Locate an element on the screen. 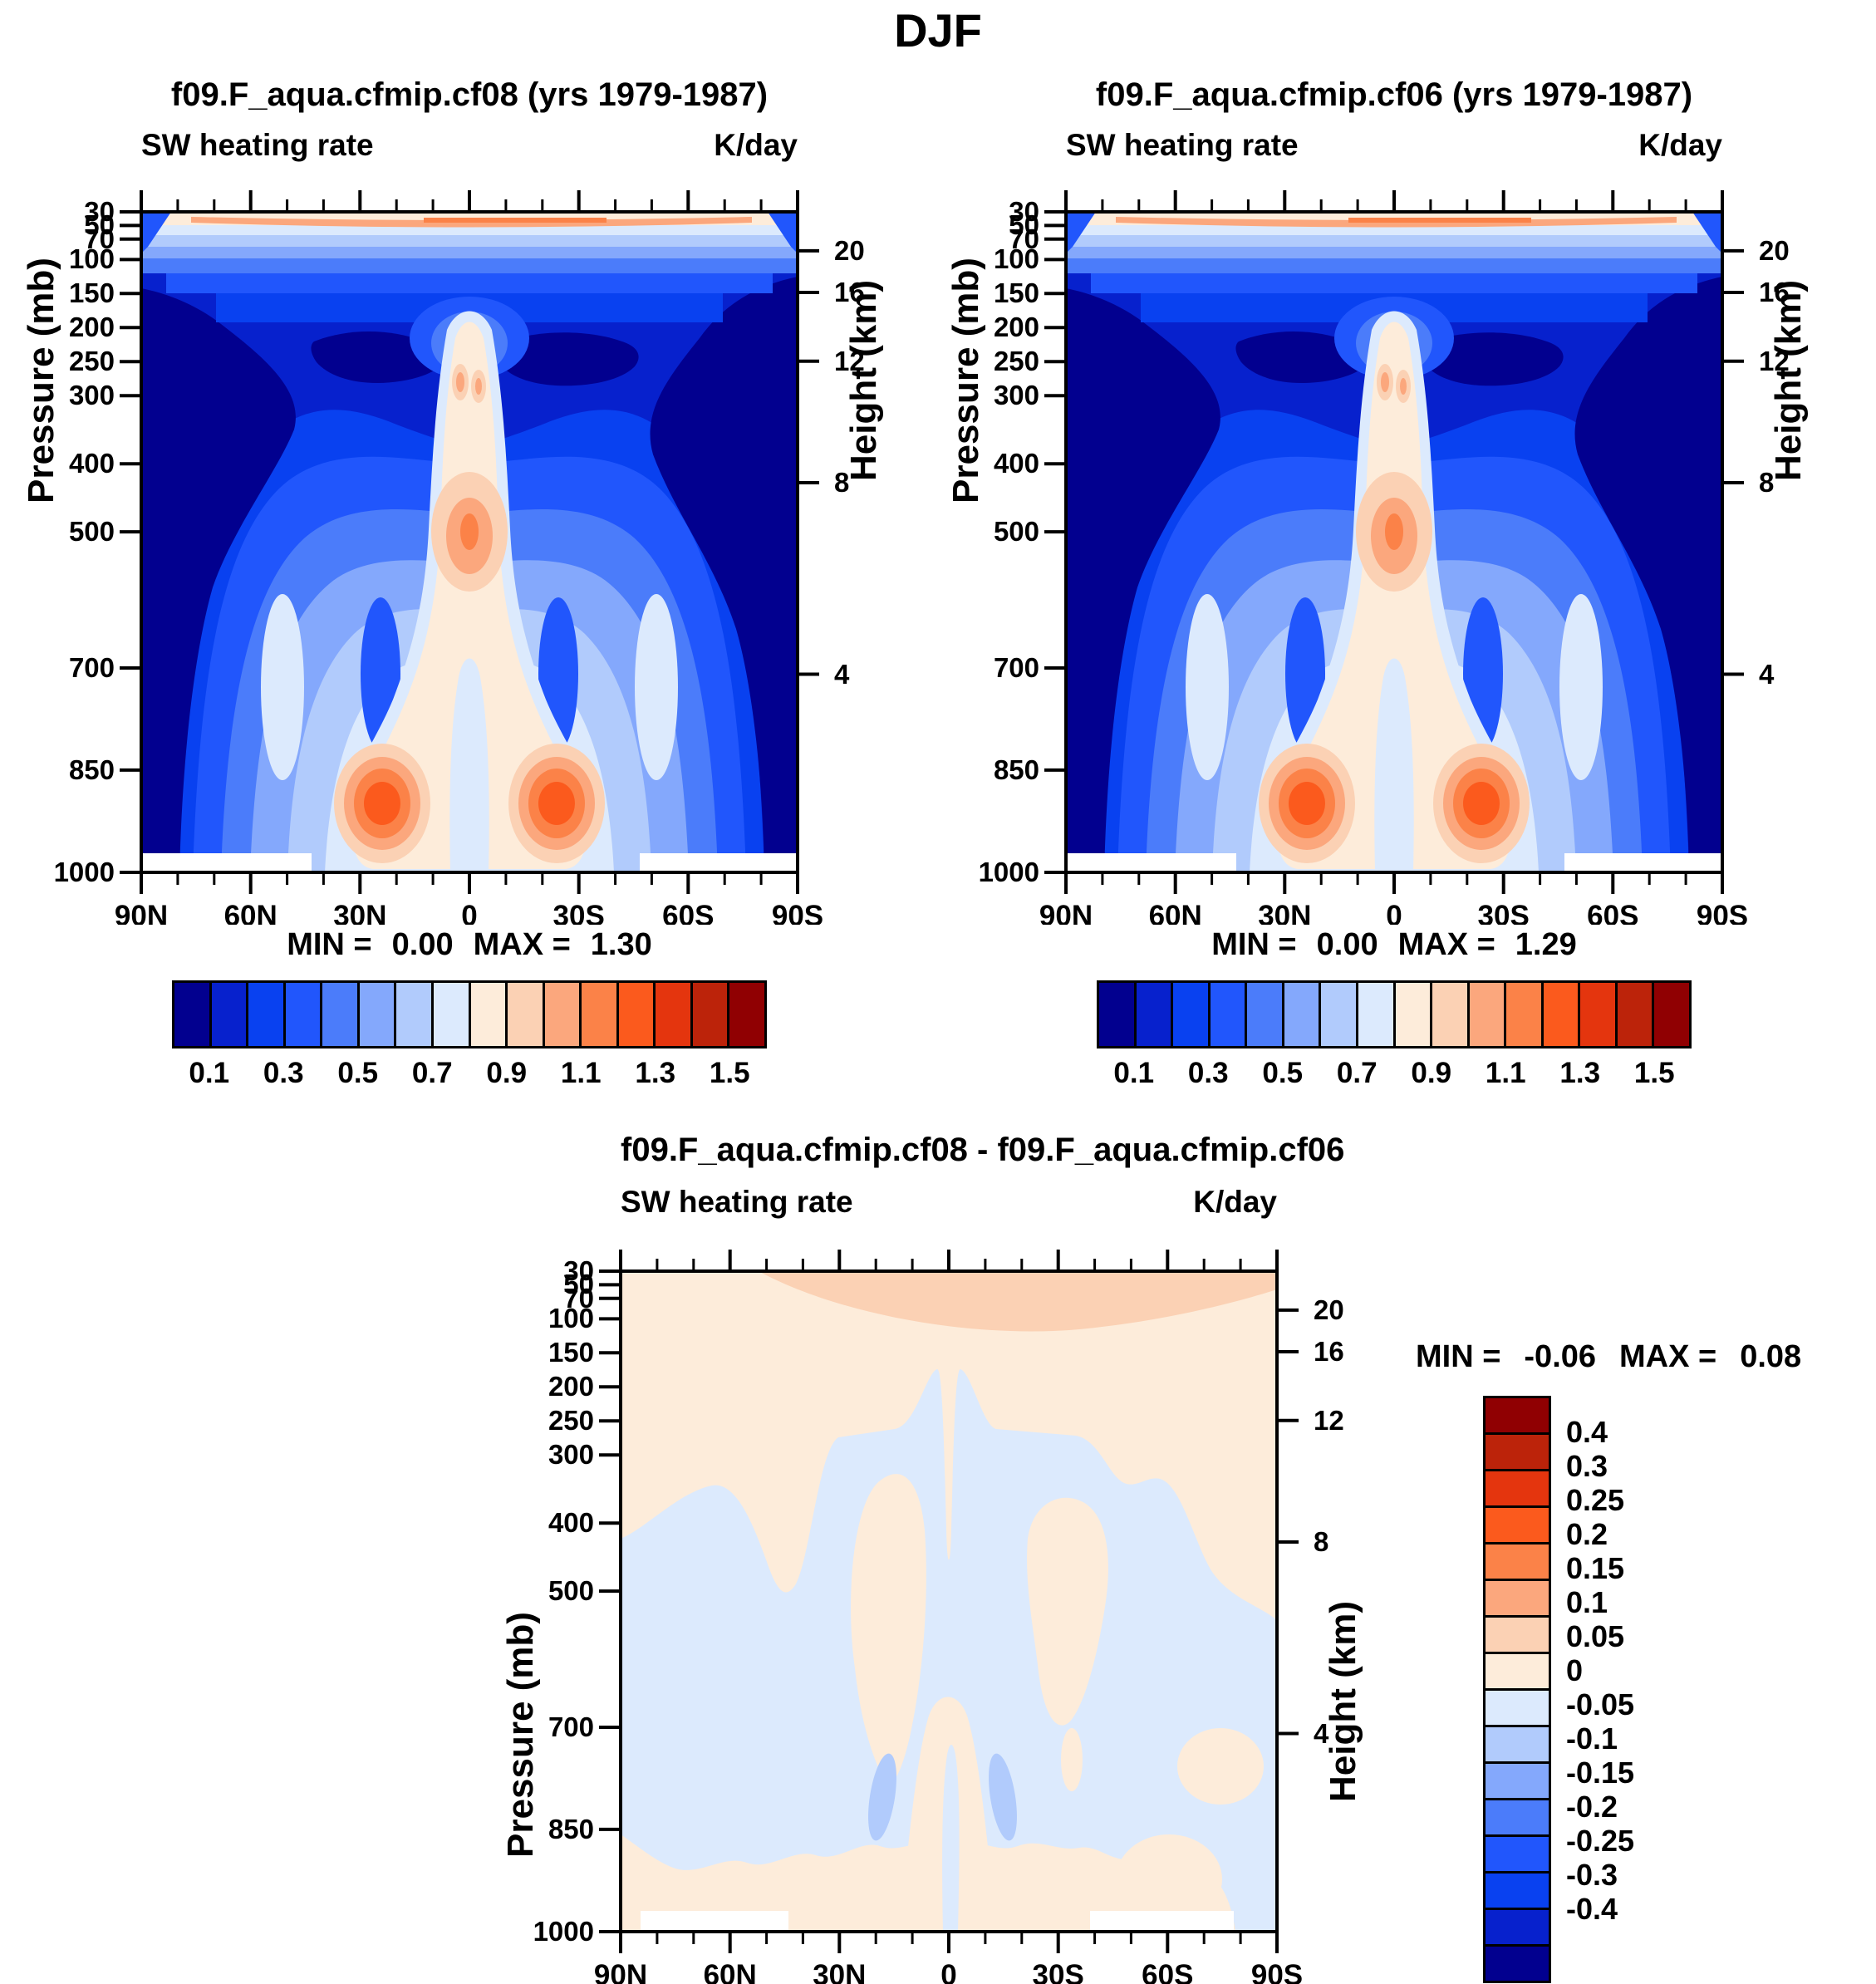 Image resolution: width=1876 pixels, height=1984 pixels. colorbar-label: 0.05 is located at coordinates (1595, 1636).